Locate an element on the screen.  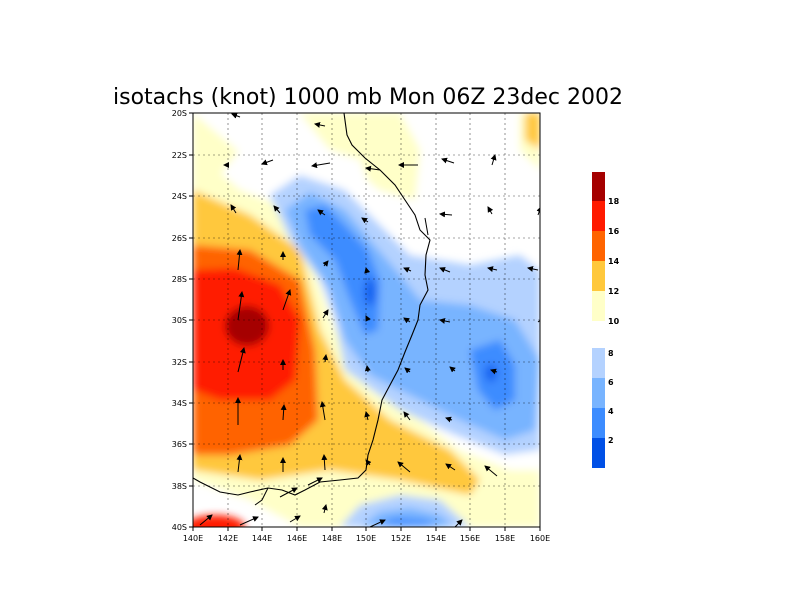
lat-label: 22S is located at coordinates (179, 155).